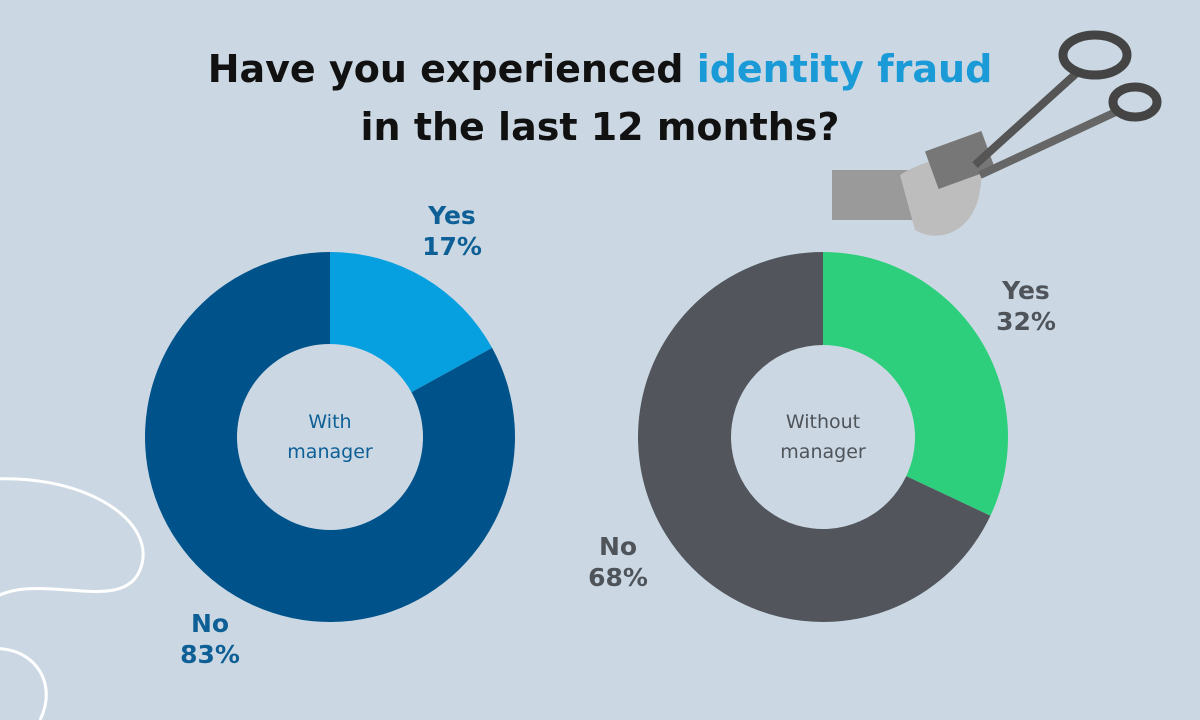  Describe the element at coordinates (823, 437) in the screenshot. I see `center-label: Without manager` at that location.